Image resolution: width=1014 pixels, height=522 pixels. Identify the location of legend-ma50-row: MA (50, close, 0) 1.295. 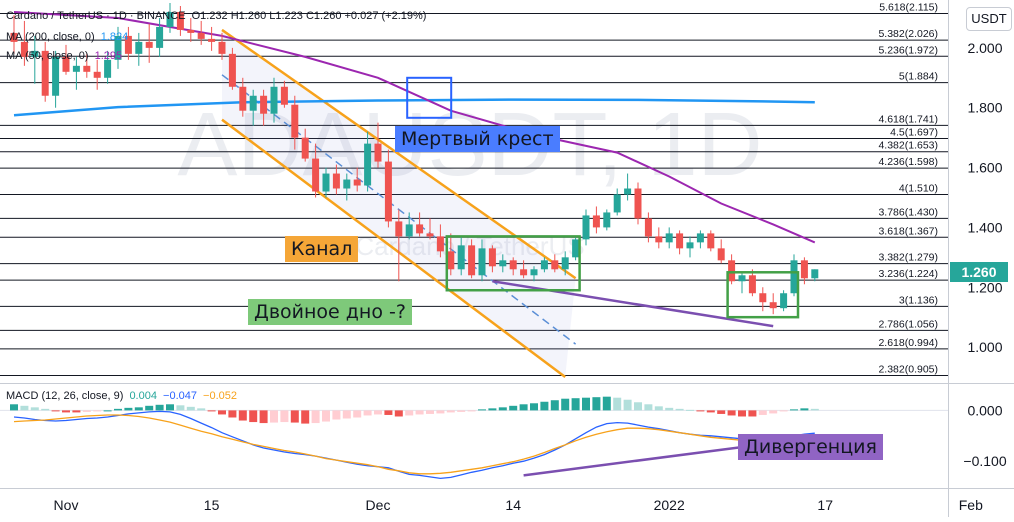
(64, 56).